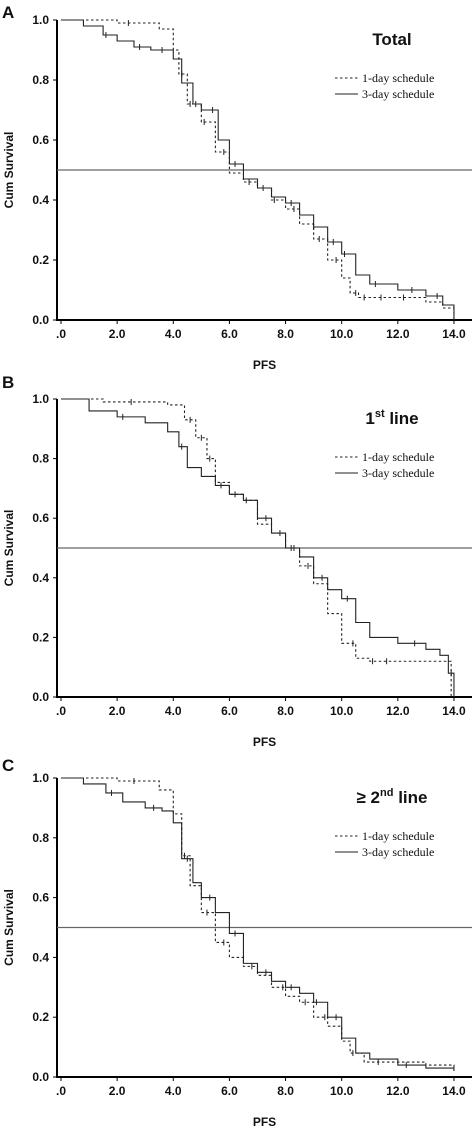  Describe the element at coordinates (391, 418) in the screenshot. I see `panel-title: 1st line` at that location.